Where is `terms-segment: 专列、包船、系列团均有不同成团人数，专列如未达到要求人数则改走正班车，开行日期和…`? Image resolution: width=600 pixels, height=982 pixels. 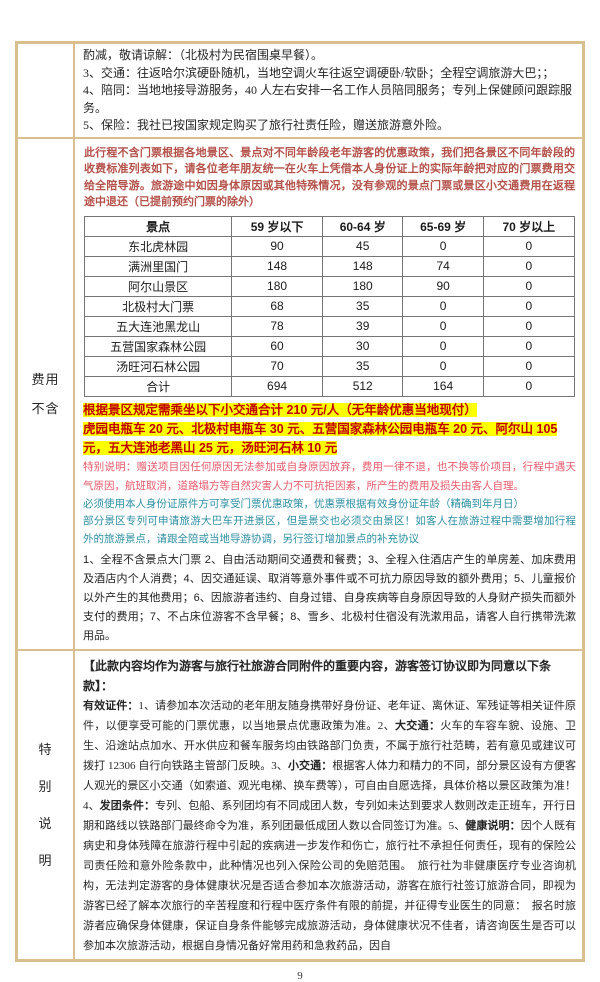
terms-segment: 专列、包船、系列团均有不同成团人数，专列如未达到要求人数则改走正班车，开行日期和… is located at coordinates (330, 816).